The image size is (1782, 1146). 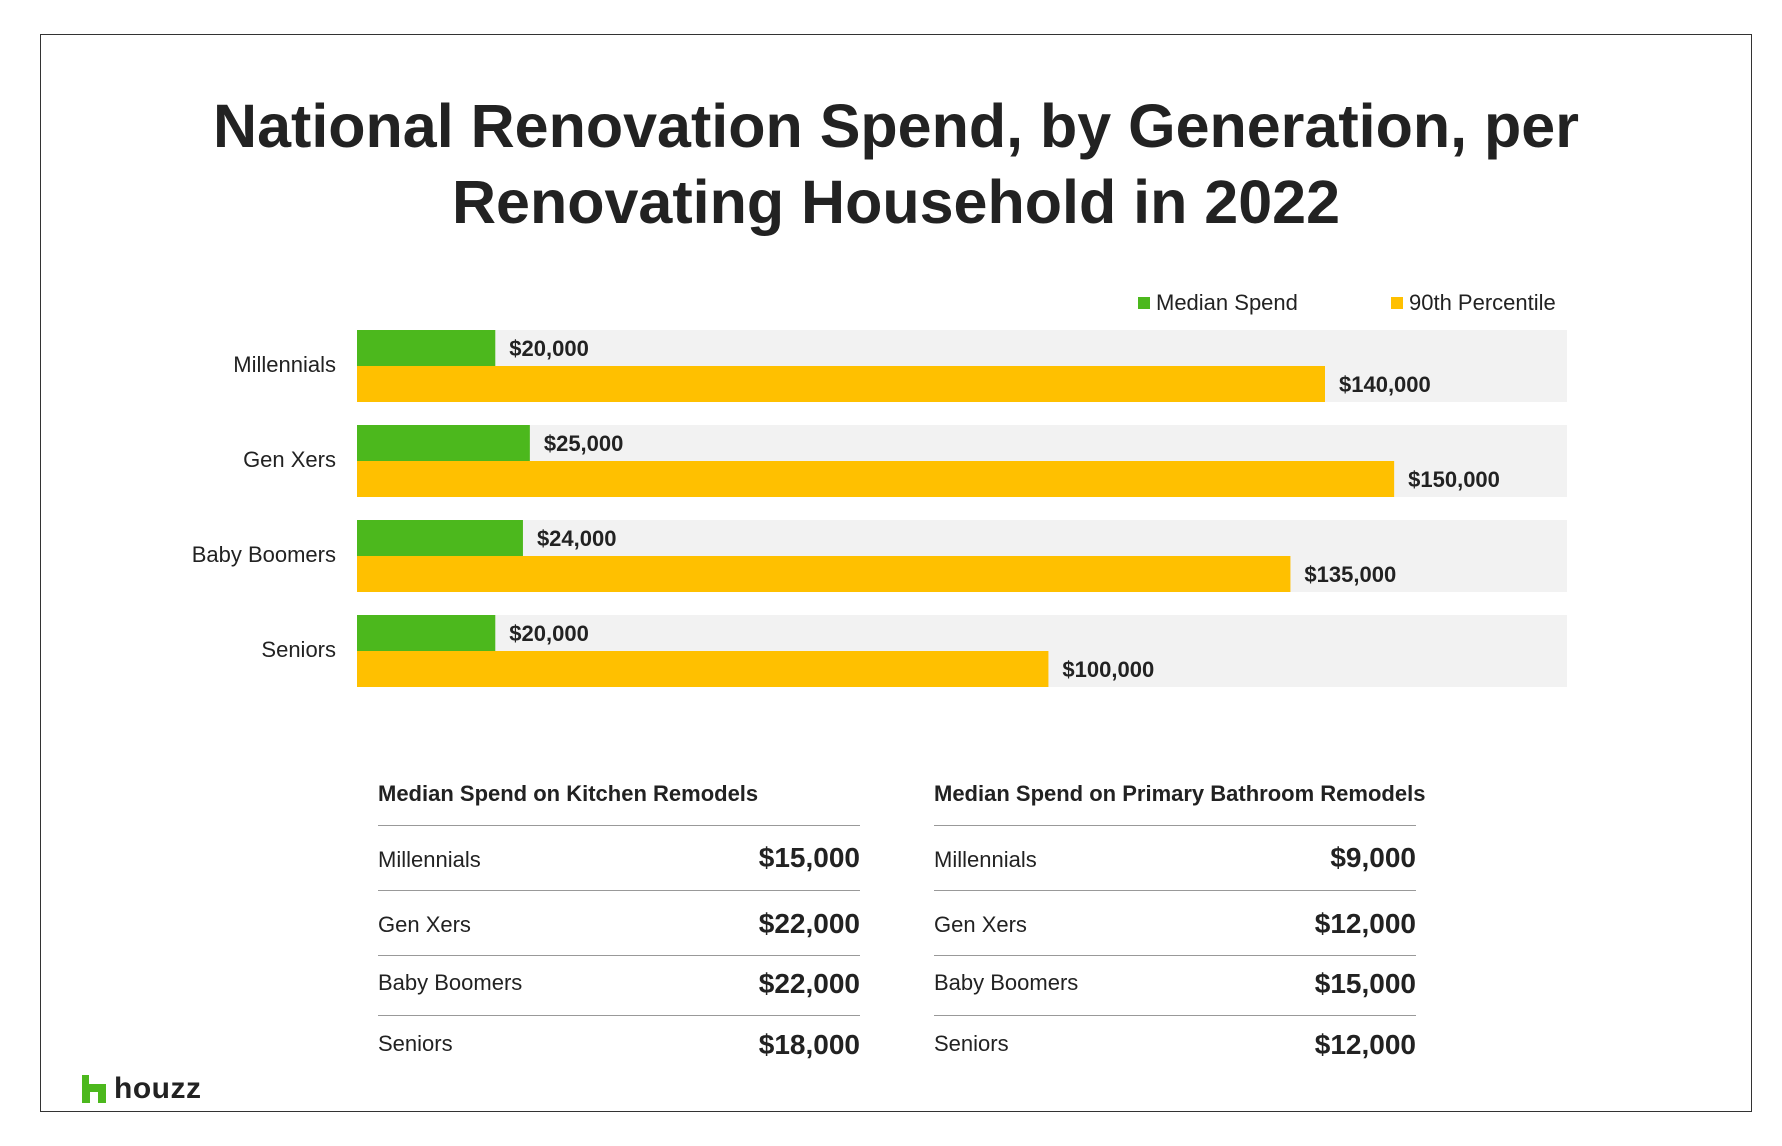 I want to click on category-label: Millennials, so click(x=284, y=364).